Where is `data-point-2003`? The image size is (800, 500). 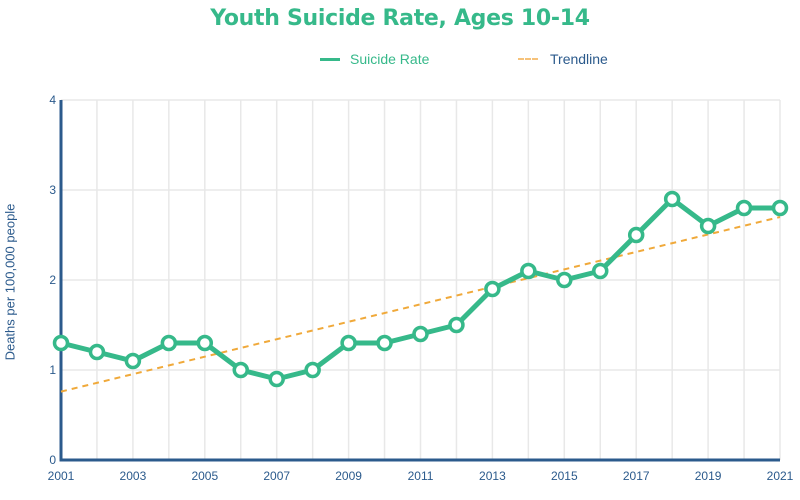
data-point-2003 is located at coordinates (133, 361).